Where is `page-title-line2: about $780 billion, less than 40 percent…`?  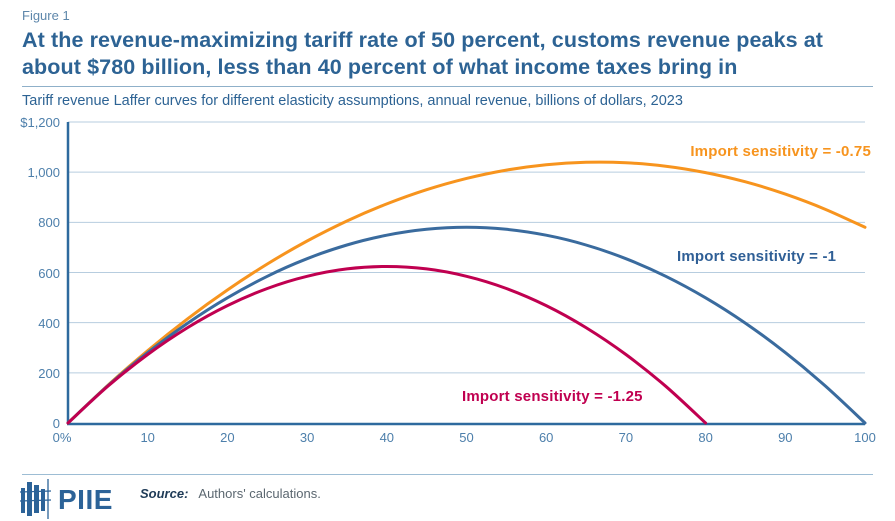 page-title-line2: about $780 billion, less than 40 percent… is located at coordinates (380, 67).